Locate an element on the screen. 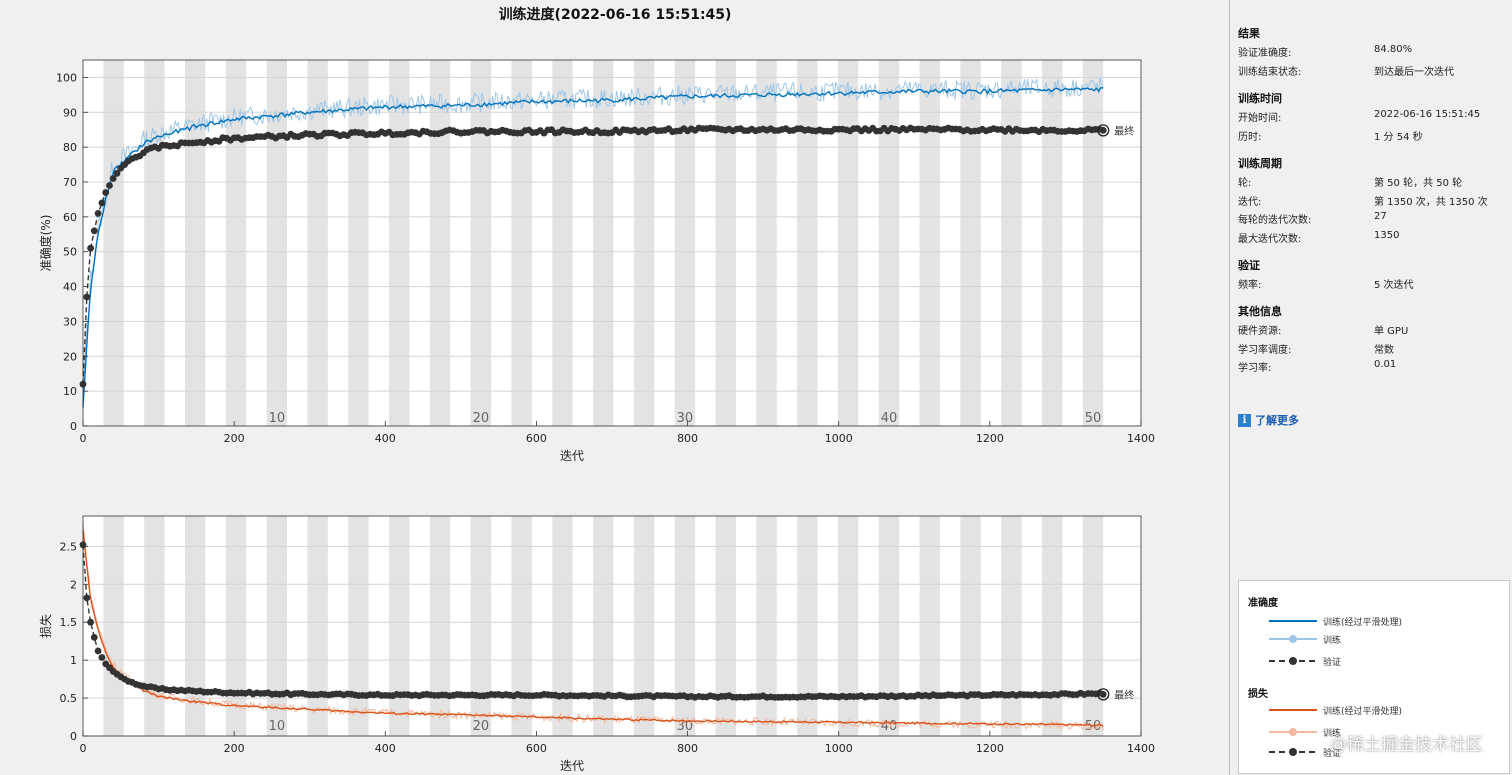 This screenshot has height=775, width=1512. iteration-value: 第 1350 次，共 1350 次 is located at coordinates (1431, 202).